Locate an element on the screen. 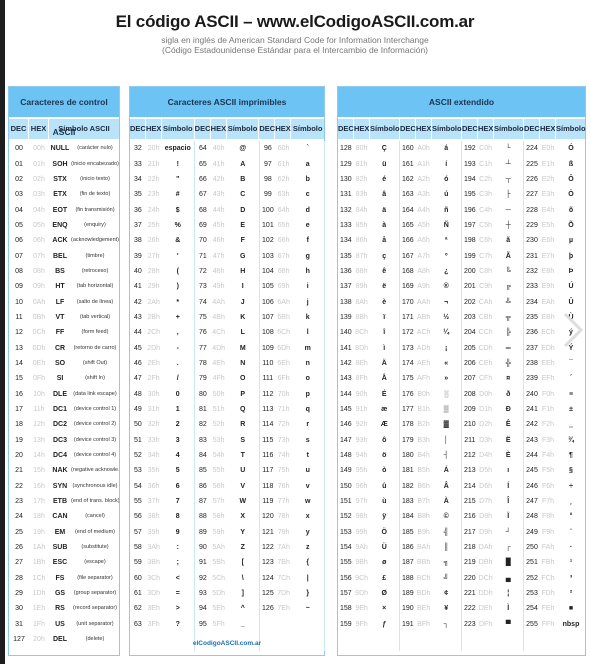  table-row: 14 0Eh SO (shift Out) is located at coordinates (64, 363).